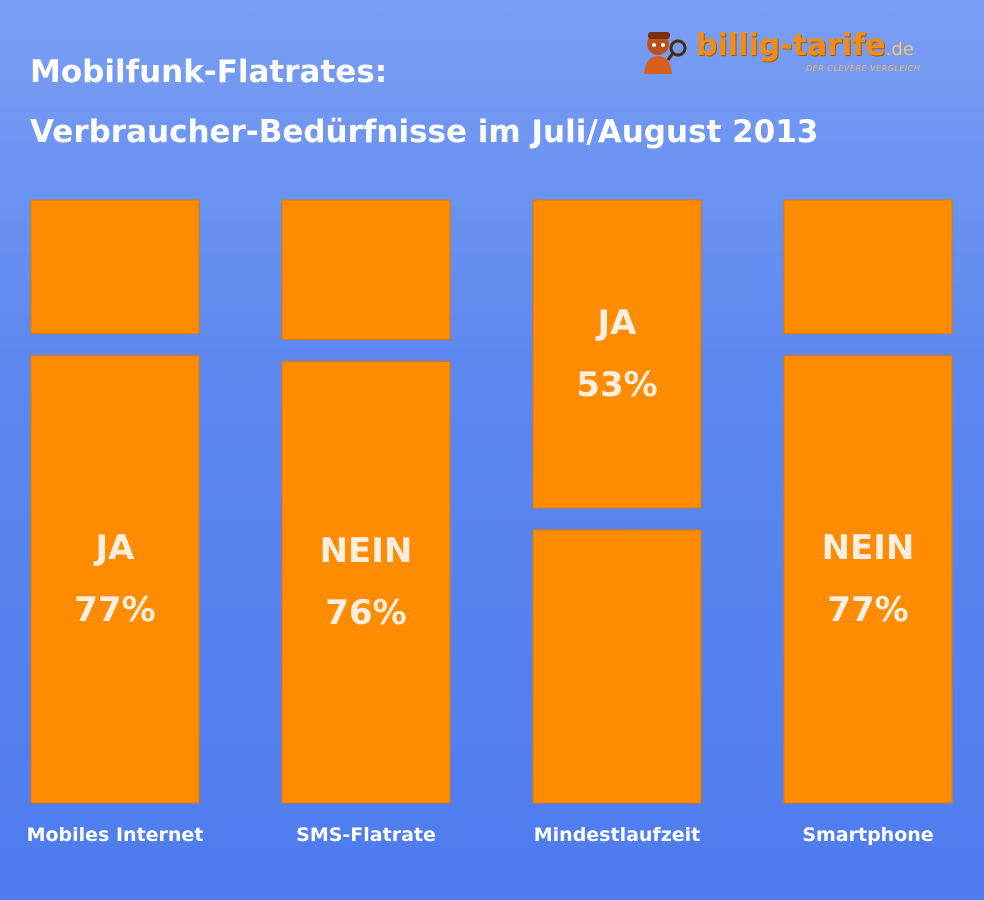  I want to click on percent-label-mindestlaufzeit: 53%, so click(617, 384).